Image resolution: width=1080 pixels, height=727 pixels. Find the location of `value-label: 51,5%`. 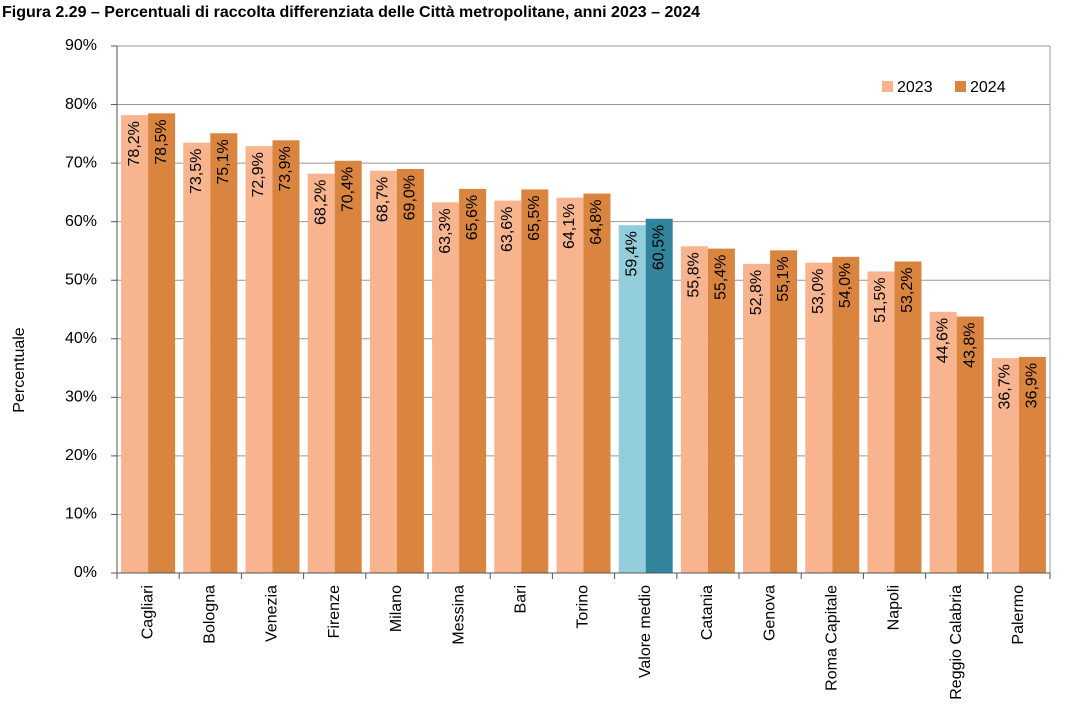

value-label: 51,5% is located at coordinates (880, 299).